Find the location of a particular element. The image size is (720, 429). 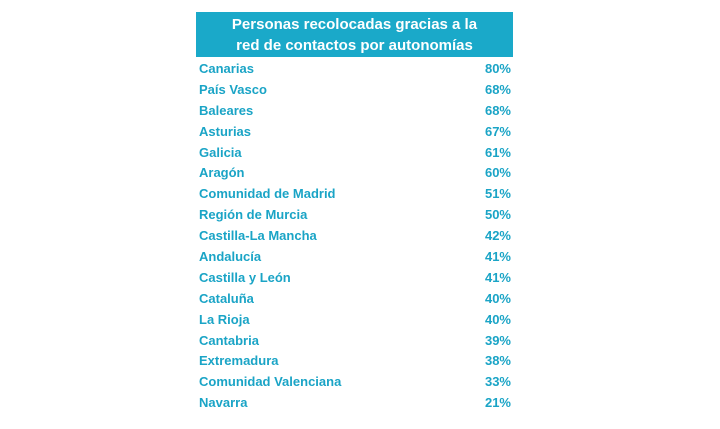

table-title-line-2: red de contactos por autonomías is located at coordinates (354, 45).